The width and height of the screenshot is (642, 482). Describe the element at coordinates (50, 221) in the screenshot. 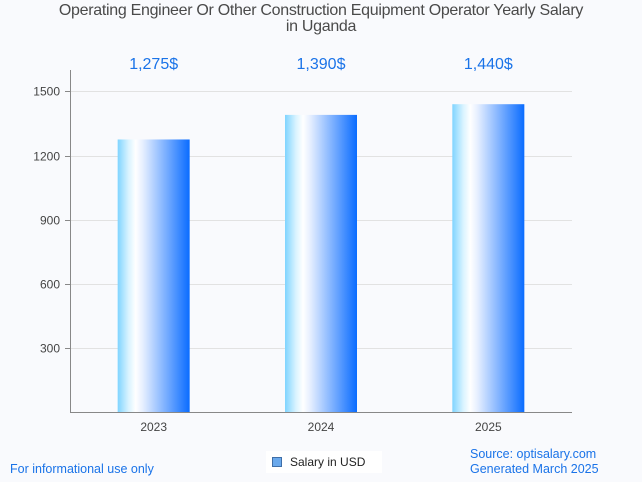

I see `y-tick-label: 900` at that location.